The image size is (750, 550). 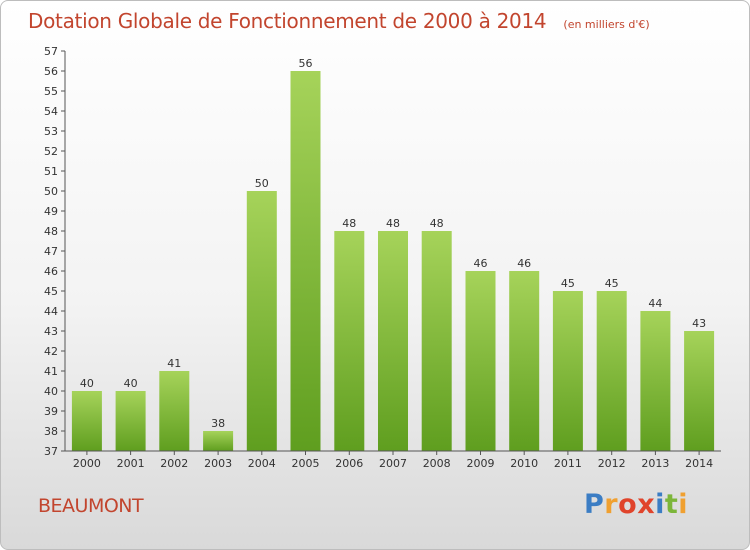 I want to click on y-tick-label: 39, so click(x=51, y=411).